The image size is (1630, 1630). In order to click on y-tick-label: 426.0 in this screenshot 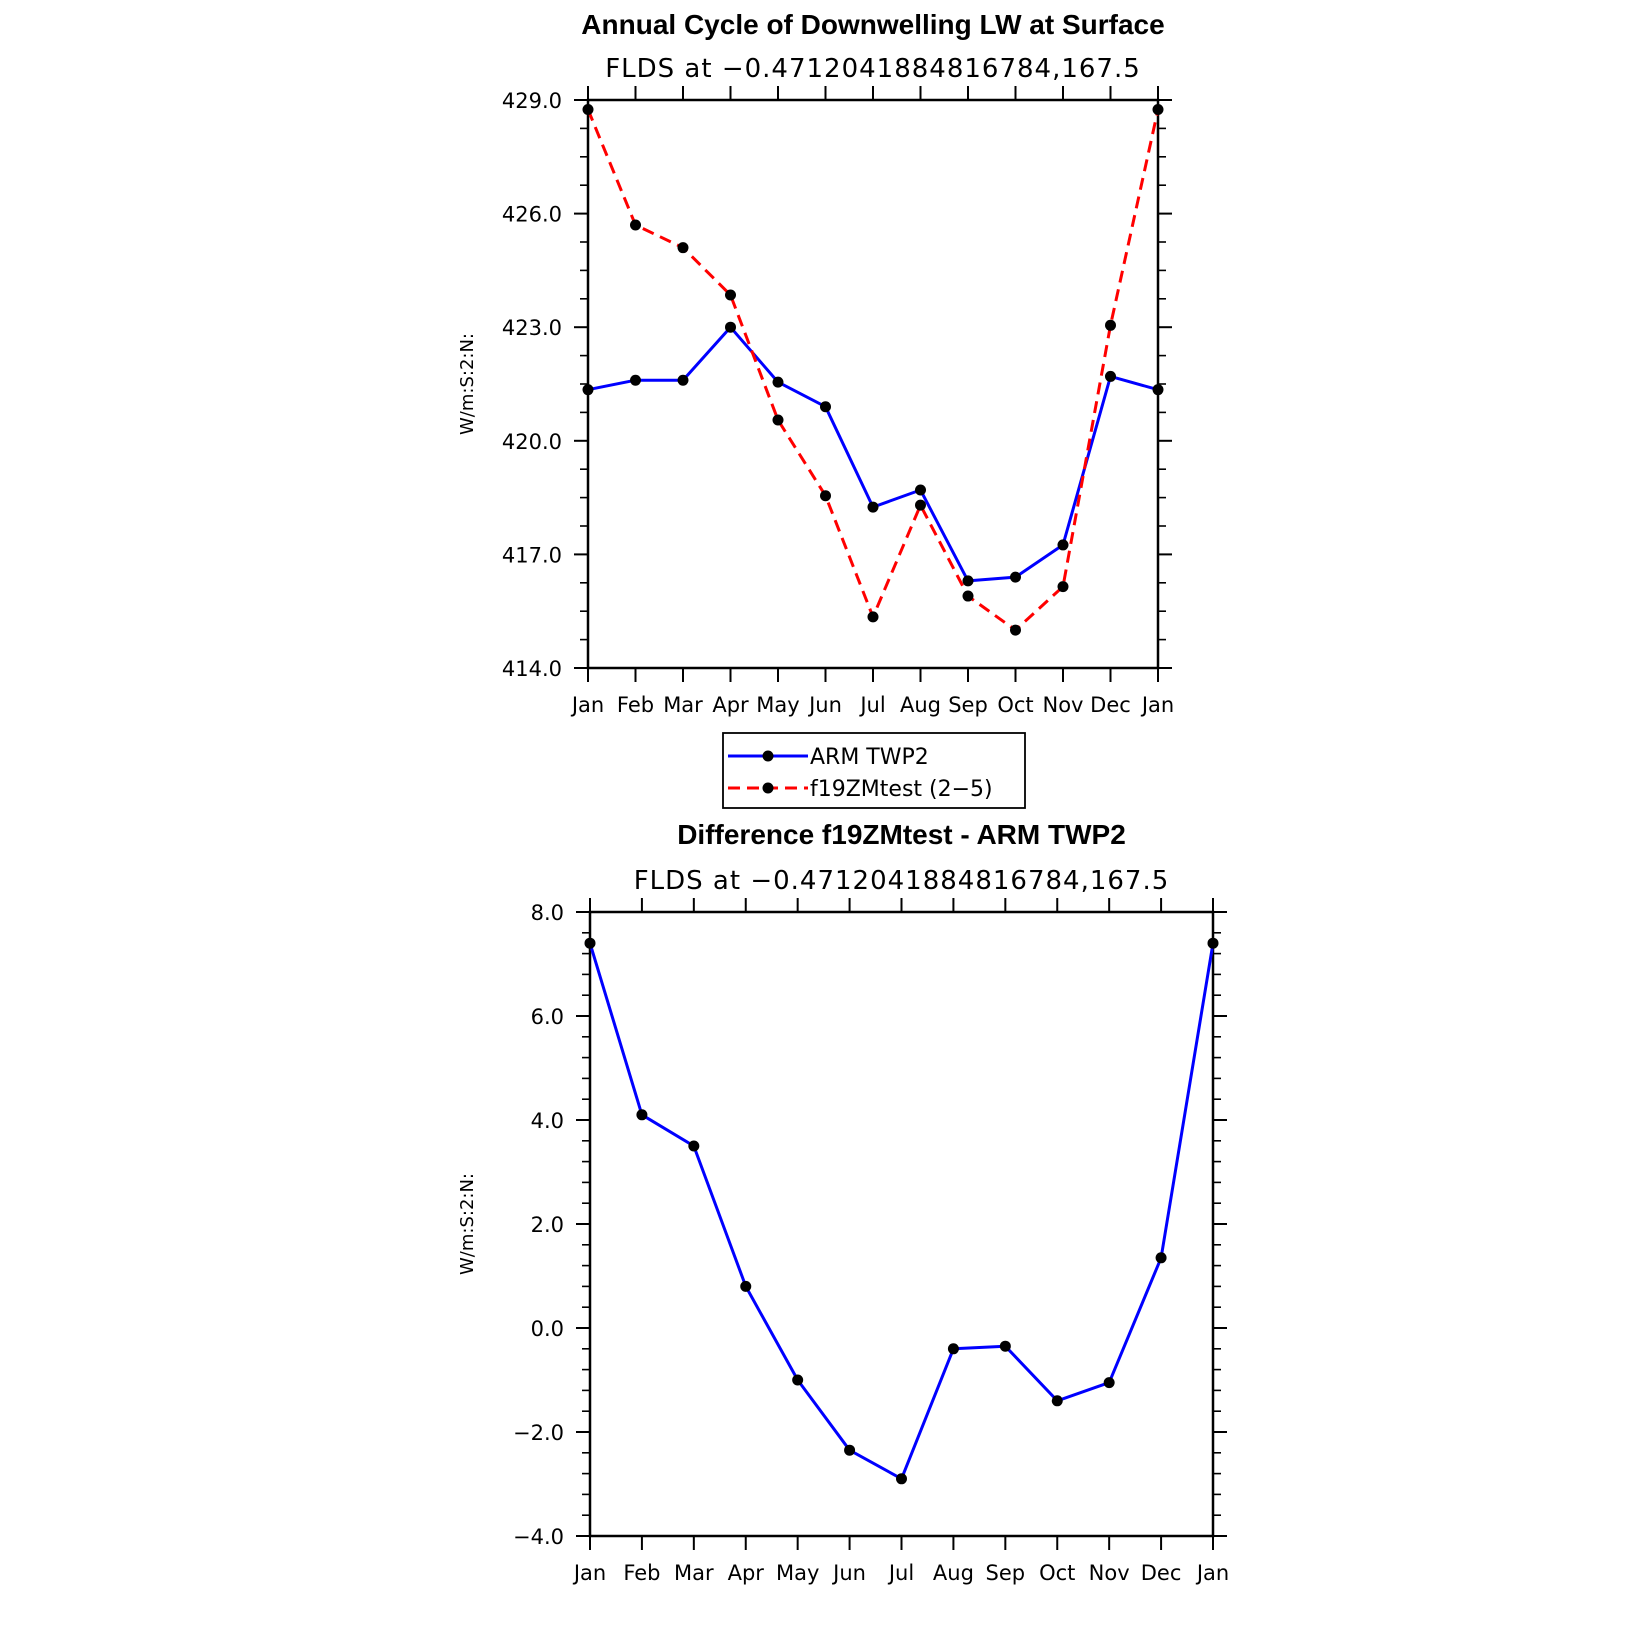, I will do `click(532, 215)`.